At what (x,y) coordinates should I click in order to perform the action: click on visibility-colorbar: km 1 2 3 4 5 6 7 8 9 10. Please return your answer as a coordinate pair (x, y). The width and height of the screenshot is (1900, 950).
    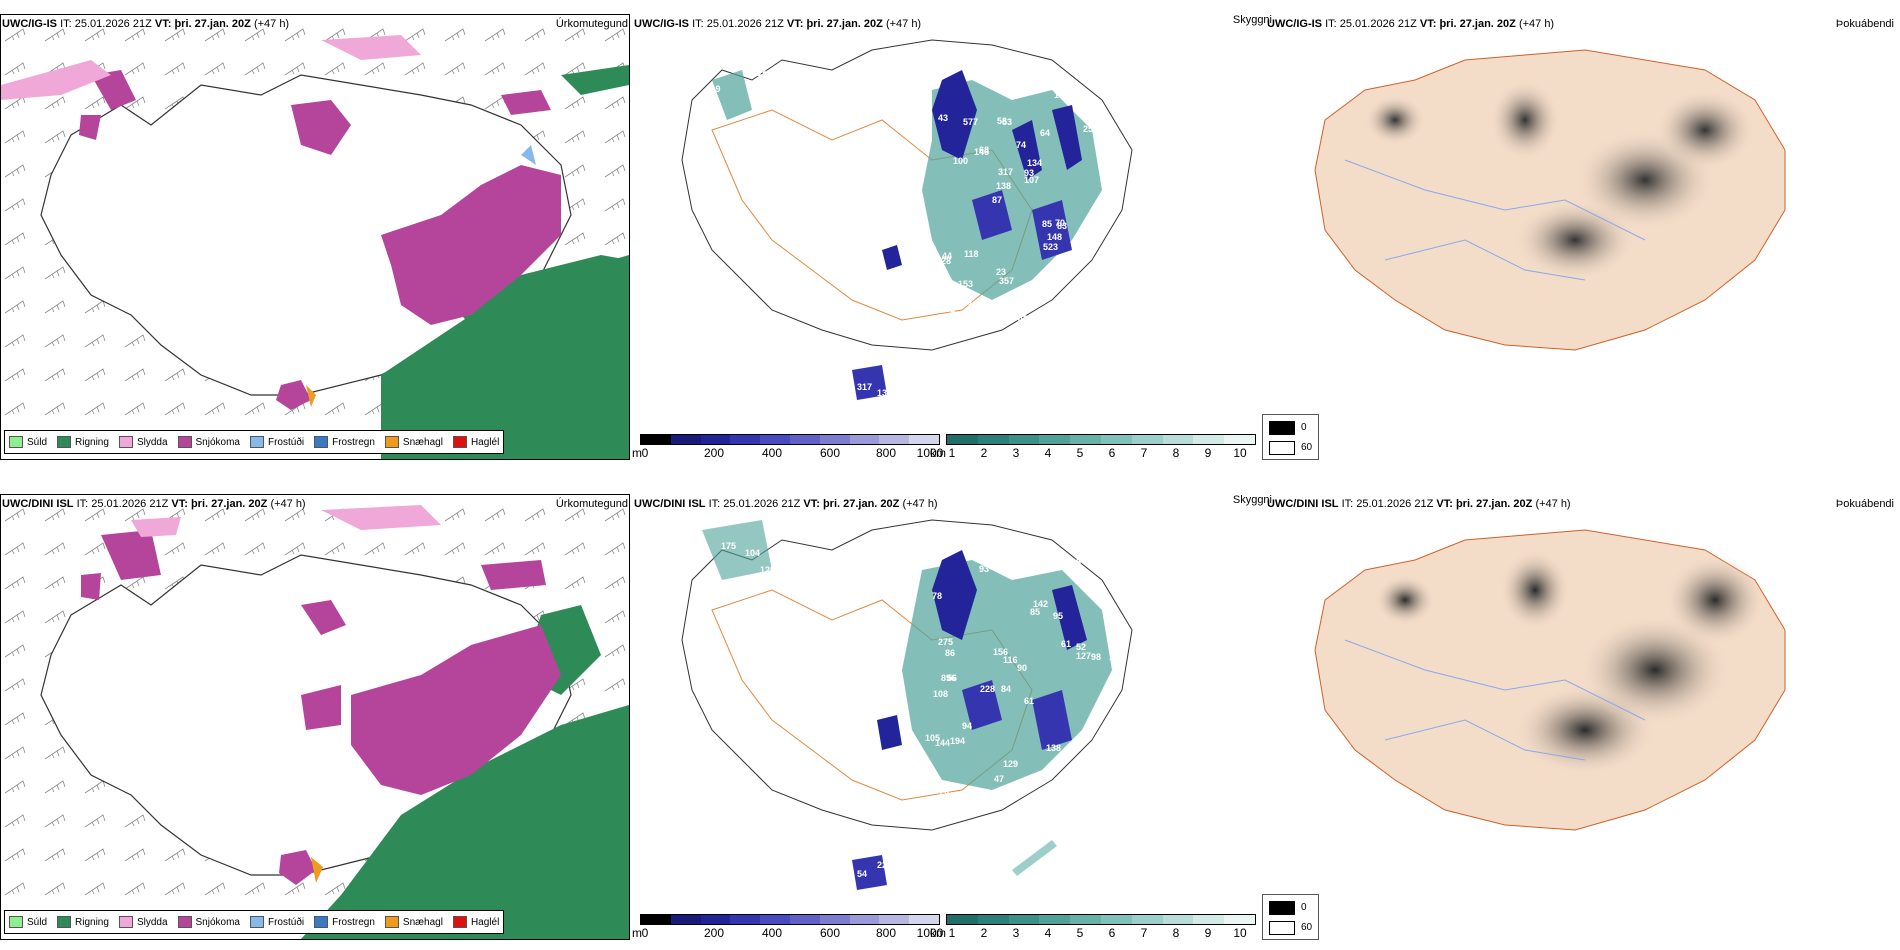
    Looking at the image, I should click on (1093, 927).